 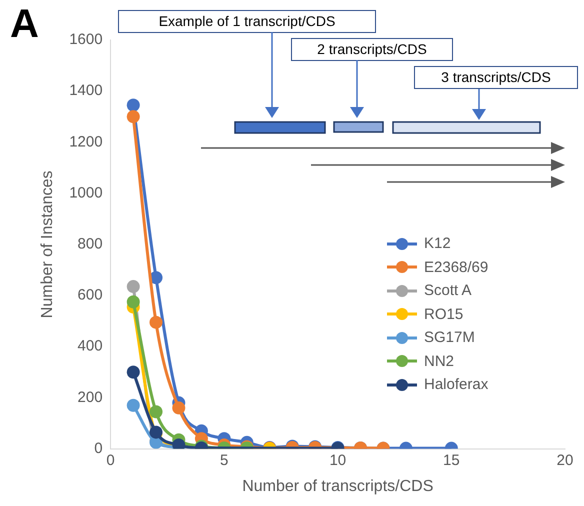 I want to click on y-tick-label: 1200, so click(x=86, y=141).